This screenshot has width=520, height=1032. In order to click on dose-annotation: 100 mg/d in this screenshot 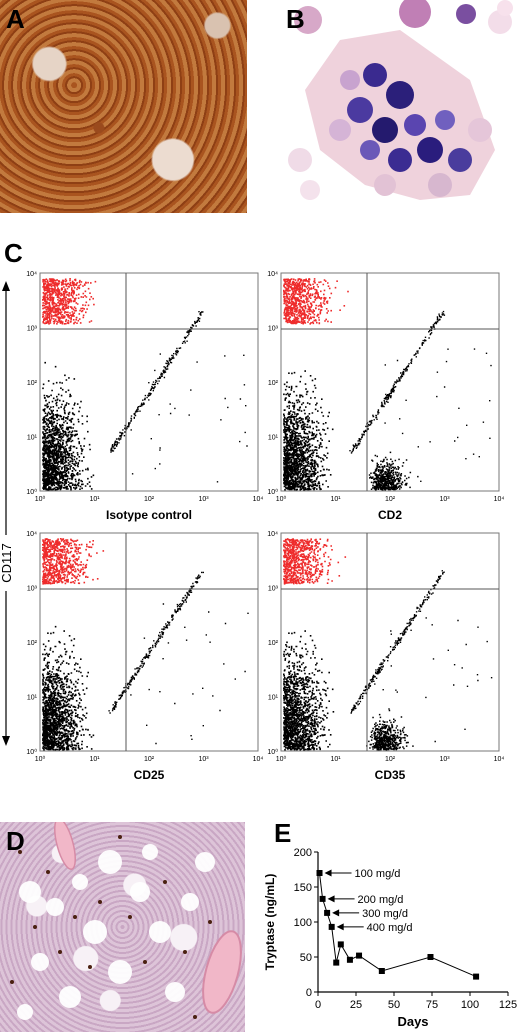, I will do `click(378, 874)`.